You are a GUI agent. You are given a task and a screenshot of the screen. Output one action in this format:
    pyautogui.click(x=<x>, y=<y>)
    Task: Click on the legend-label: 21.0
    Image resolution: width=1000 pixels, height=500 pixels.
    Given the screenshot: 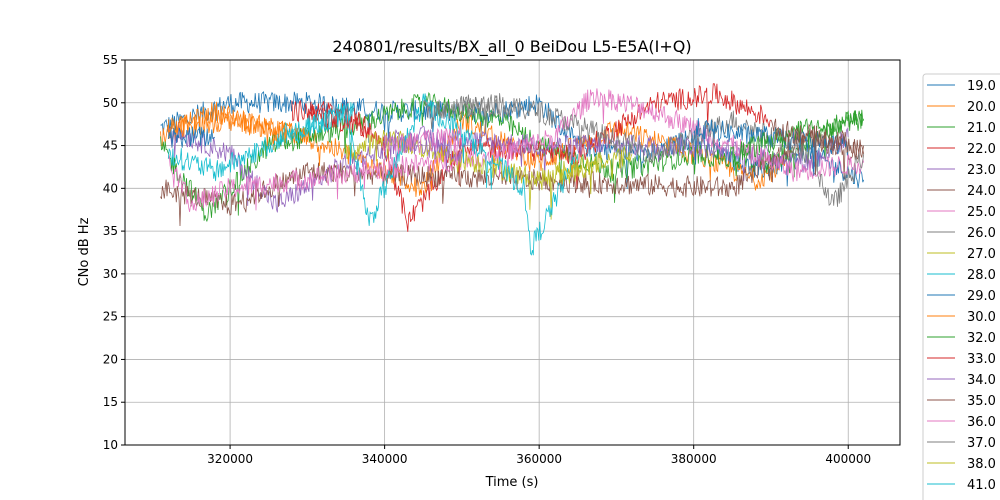 What is the action you would take?
    pyautogui.click(x=981, y=128)
    